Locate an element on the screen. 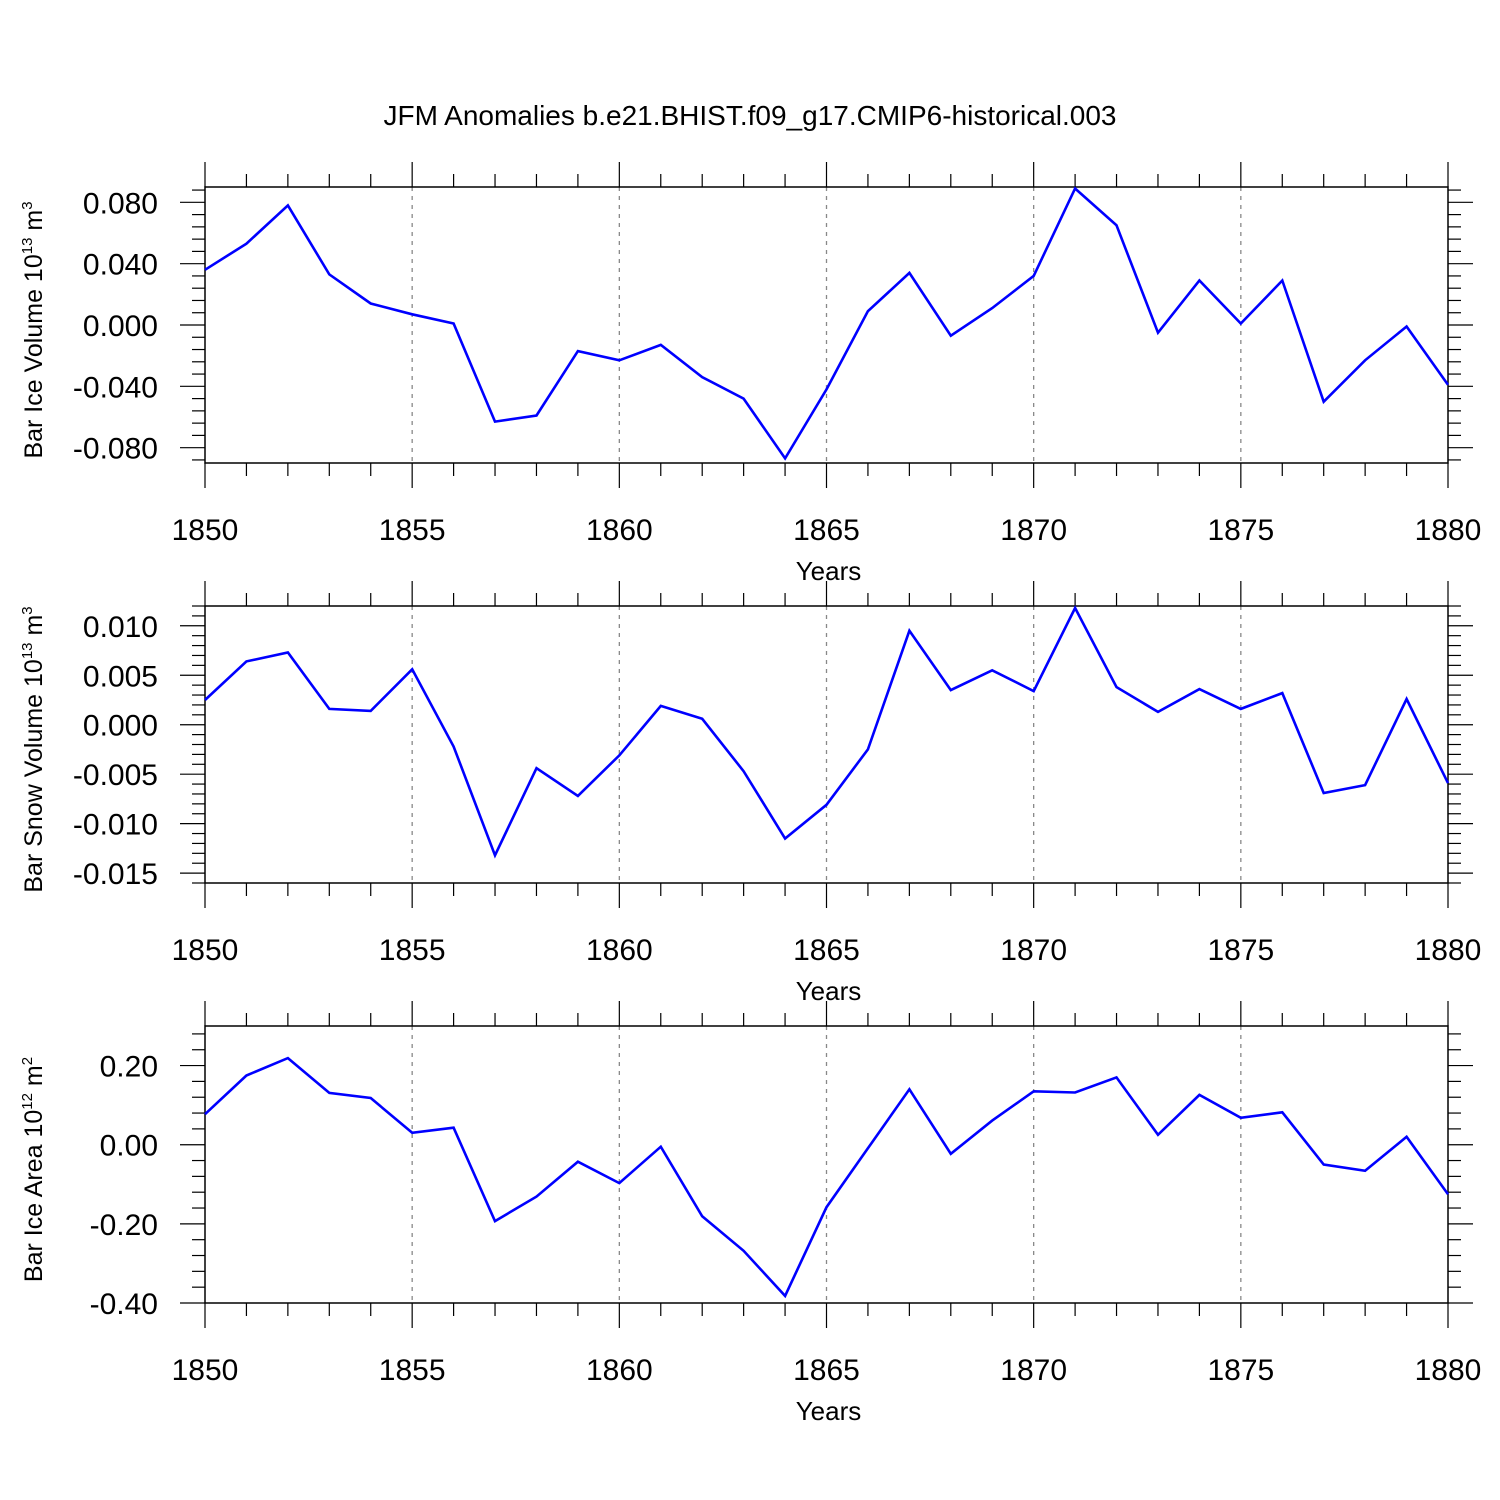 The height and width of the screenshot is (1500, 1500). y-tick-label: 0.080 is located at coordinates (120, 203).